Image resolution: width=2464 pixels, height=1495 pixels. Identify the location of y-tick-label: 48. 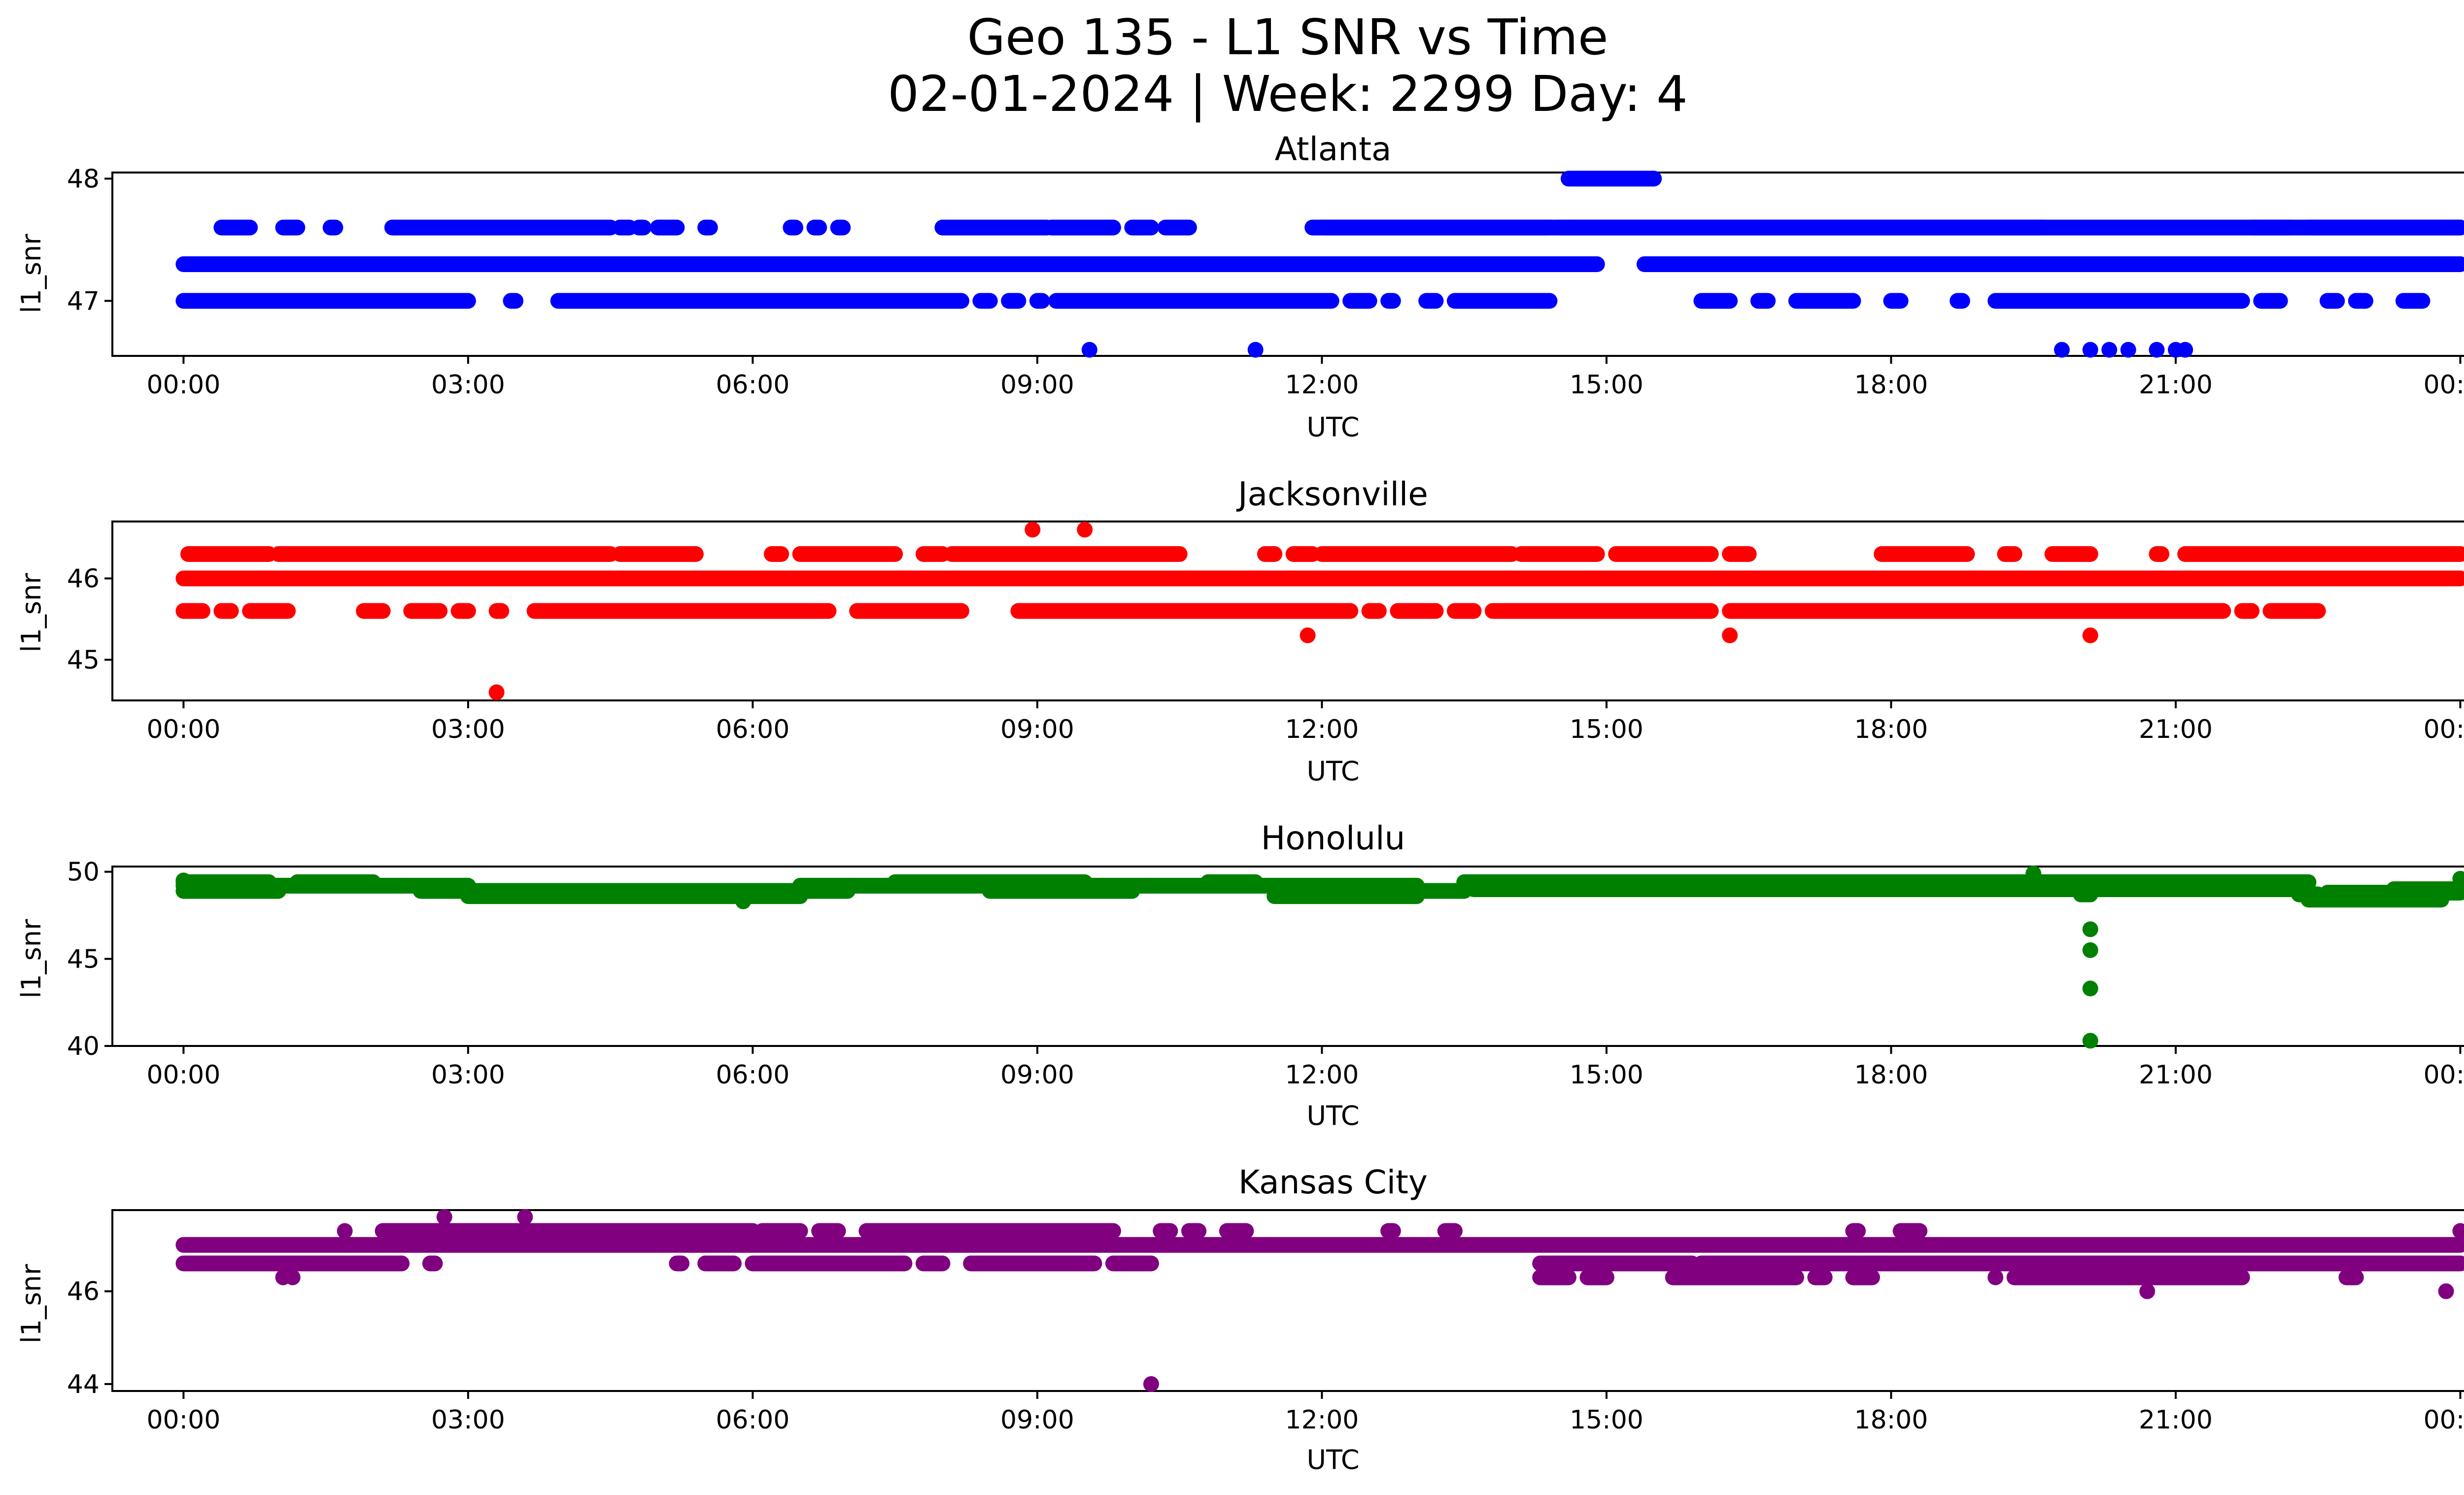
(83, 179).